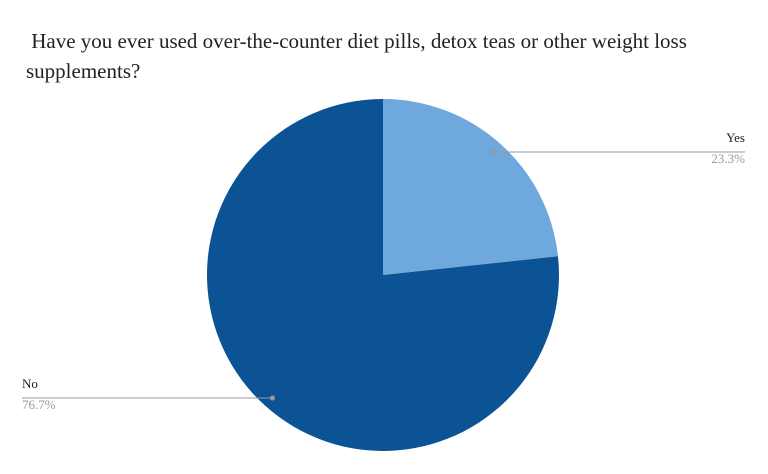  Describe the element at coordinates (39, 404) in the screenshot. I see `value-label: 76.7%` at that location.